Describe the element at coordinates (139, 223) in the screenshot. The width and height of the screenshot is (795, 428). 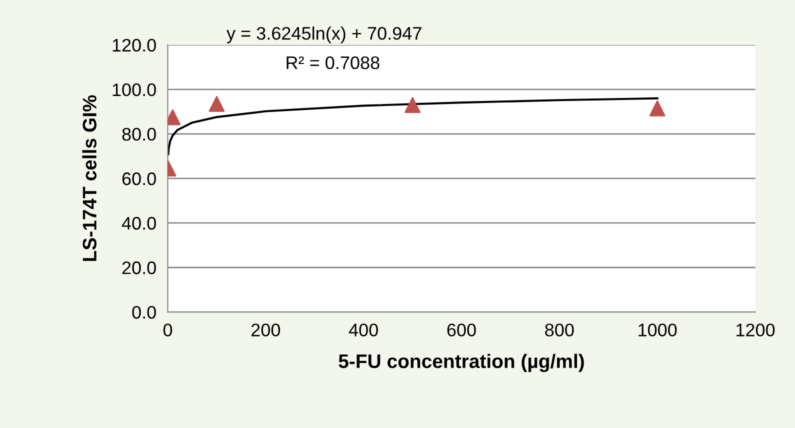
I see `y-tick-label: 40.0` at that location.